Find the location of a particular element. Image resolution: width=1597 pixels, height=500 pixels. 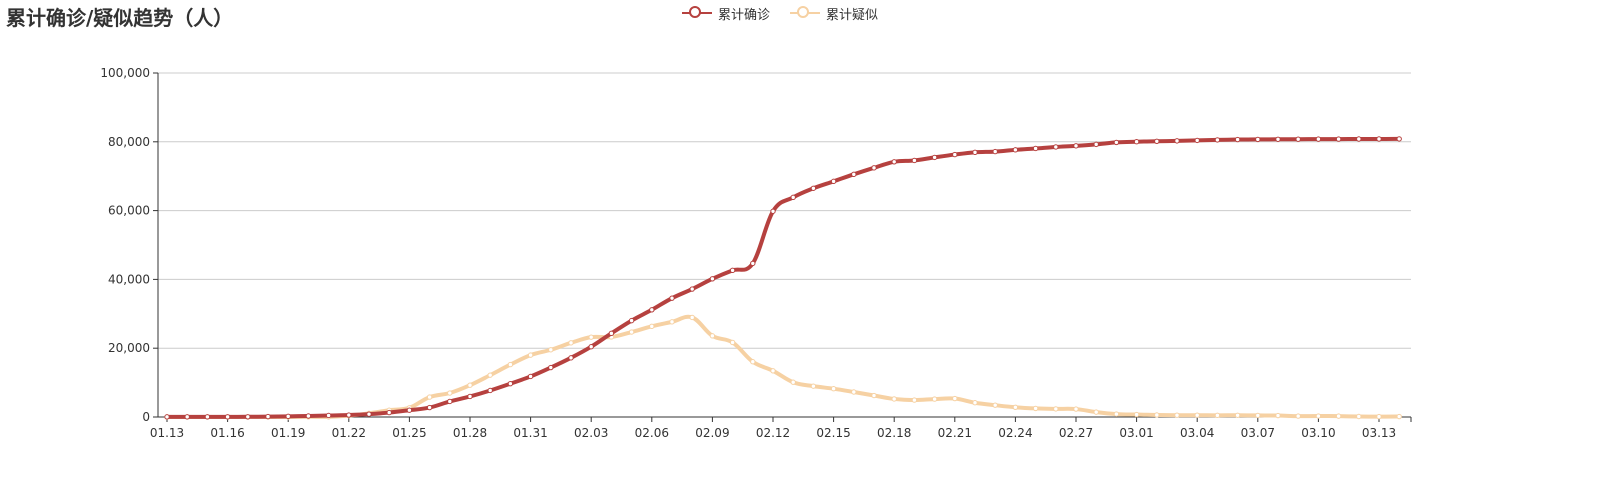

x-tick-label: 01.28 is located at coordinates (470, 433).